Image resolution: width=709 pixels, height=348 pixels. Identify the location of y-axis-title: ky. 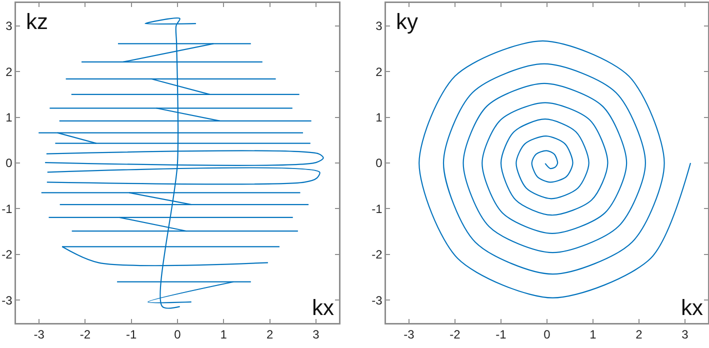
(407, 21).